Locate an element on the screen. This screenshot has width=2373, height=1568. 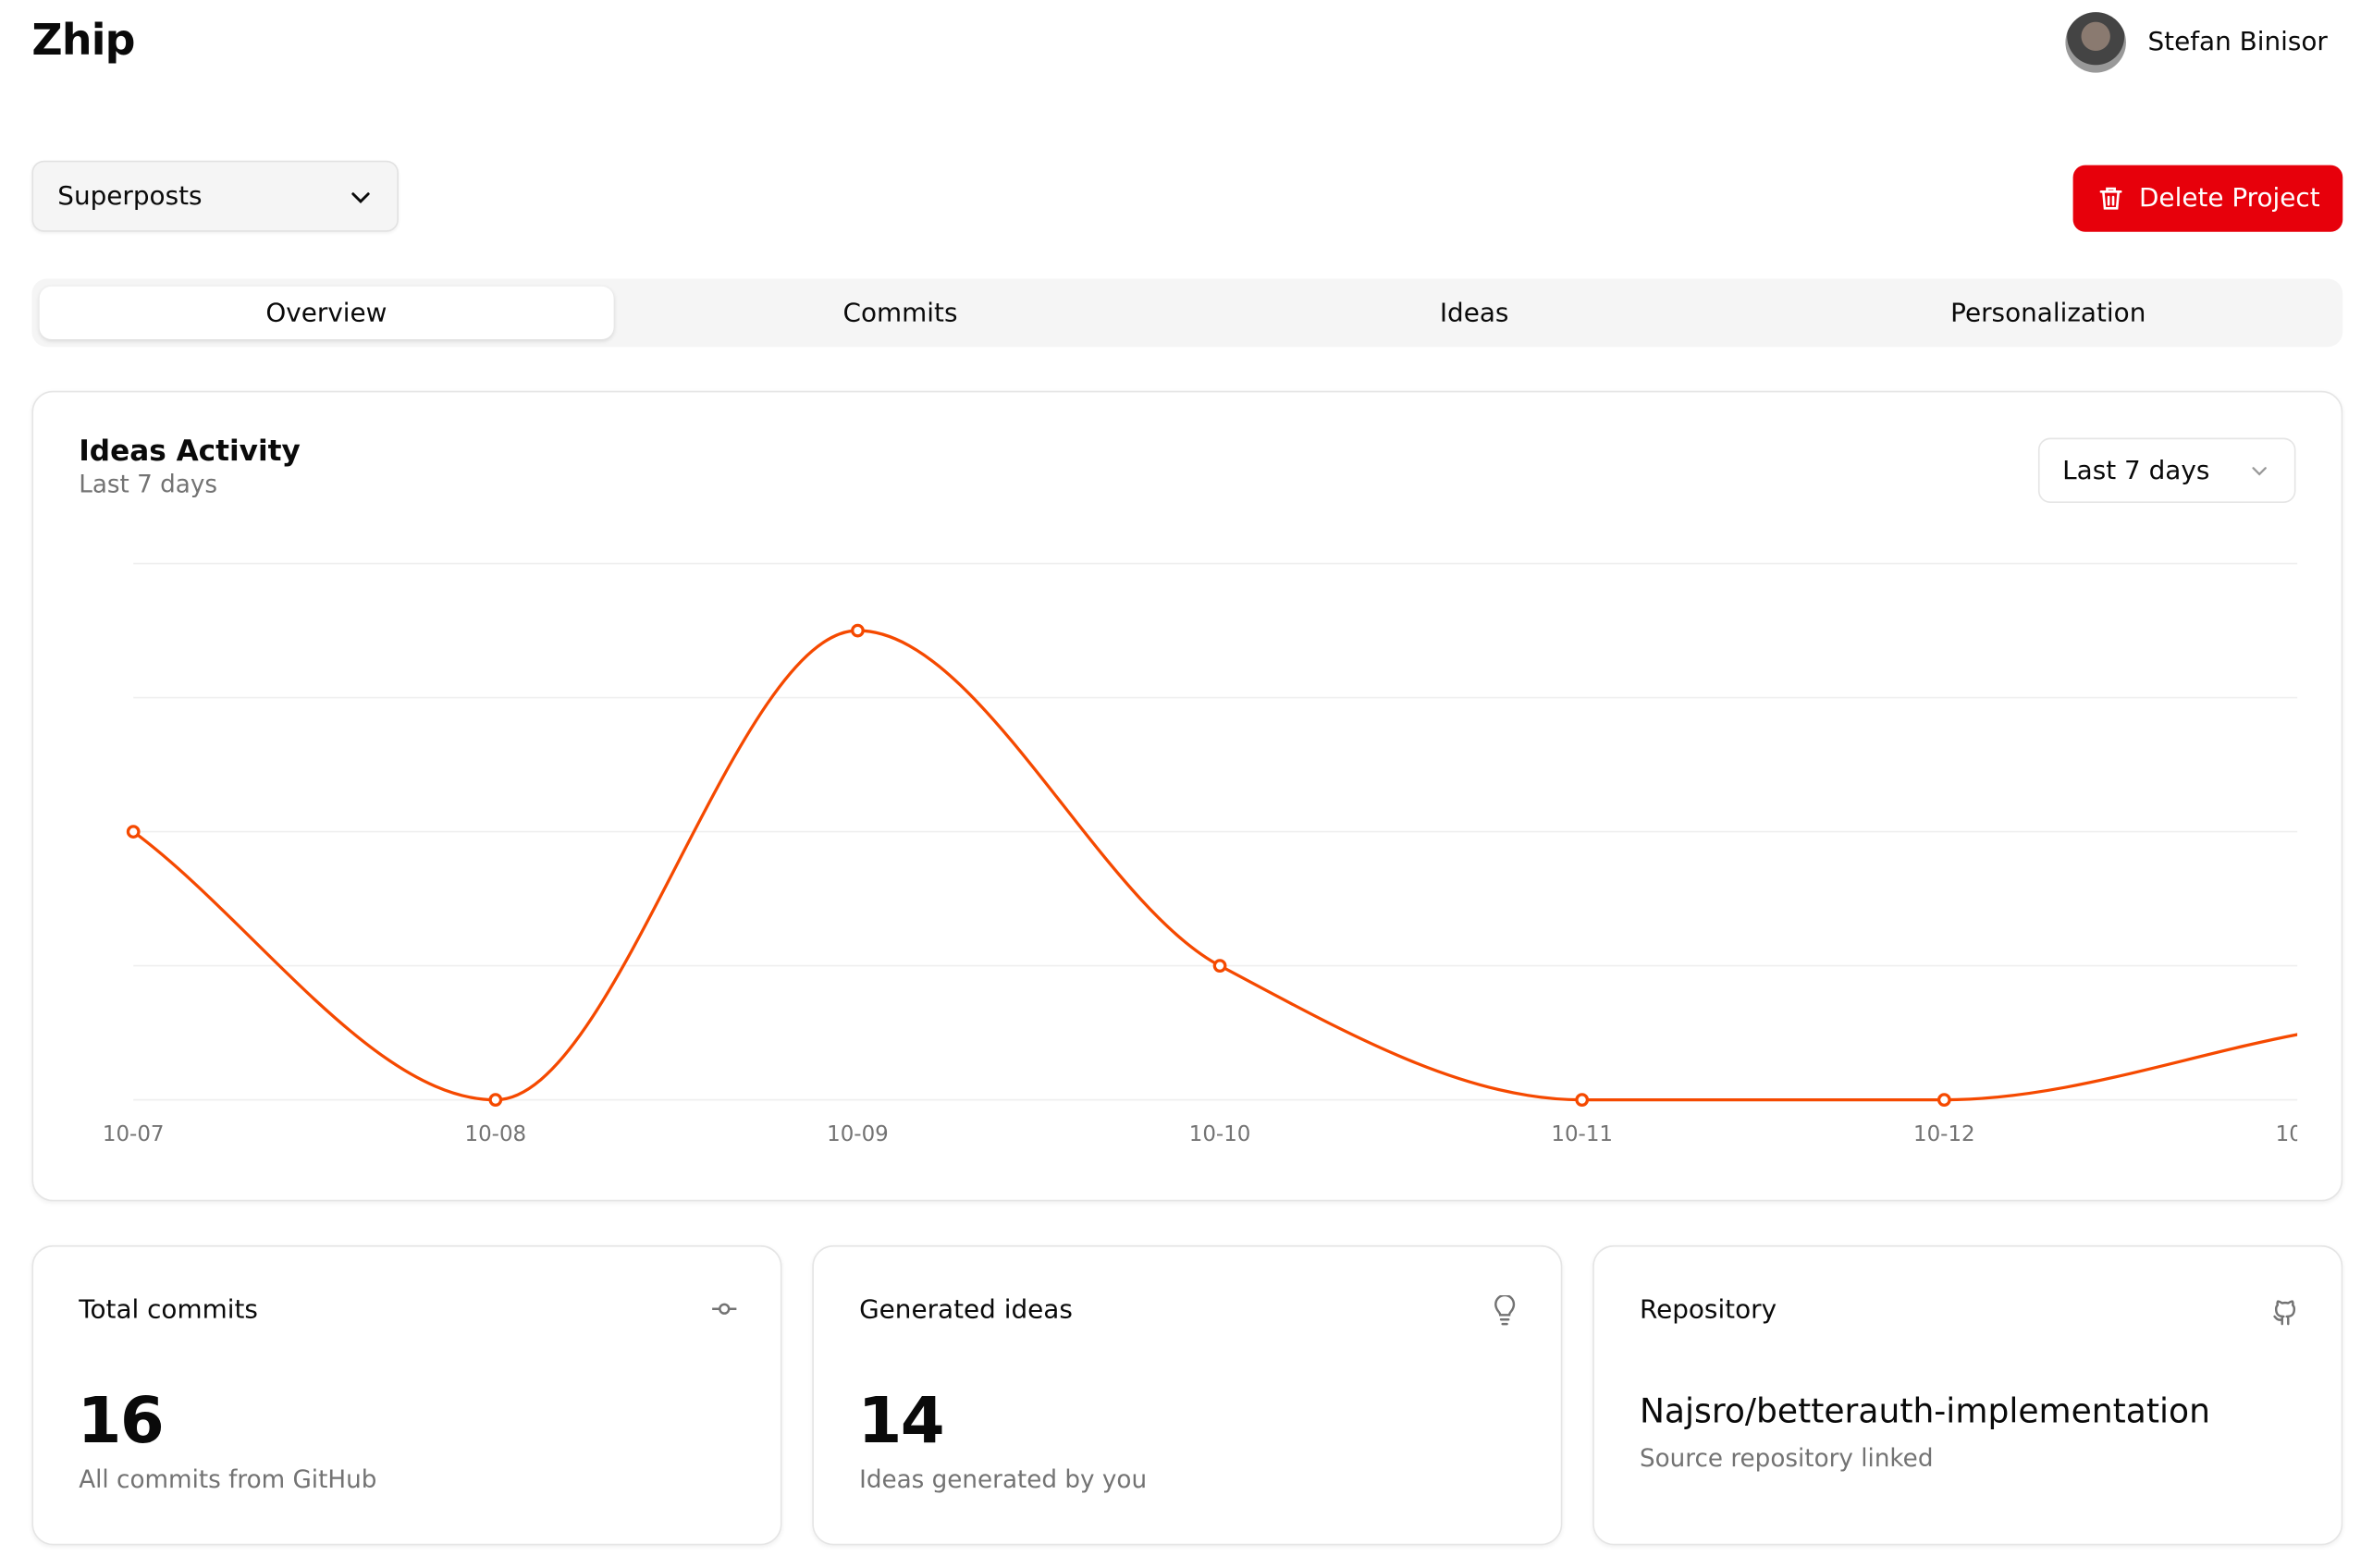
stat-label: Total commits is located at coordinates (168, 1311).